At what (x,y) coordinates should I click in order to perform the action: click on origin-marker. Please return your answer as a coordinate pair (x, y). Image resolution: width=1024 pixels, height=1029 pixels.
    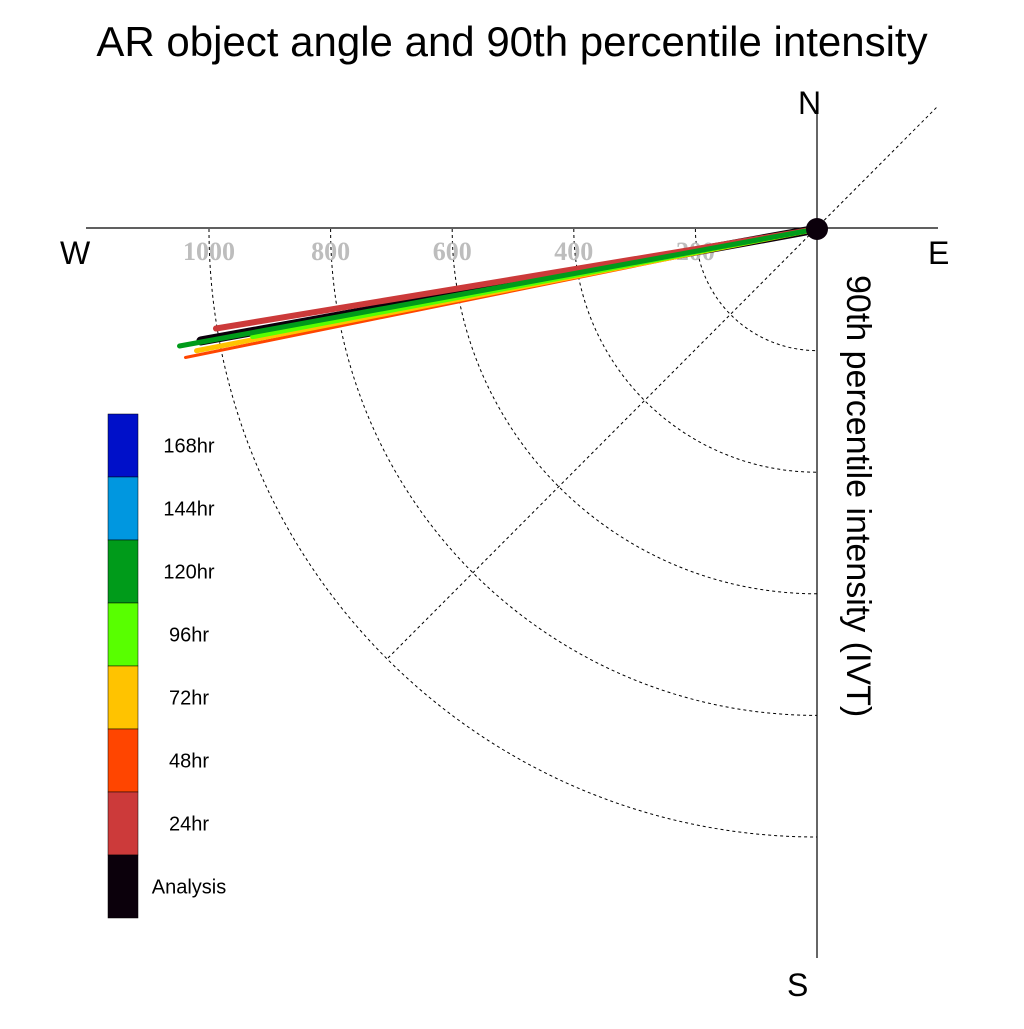
    Looking at the image, I should click on (817, 229).